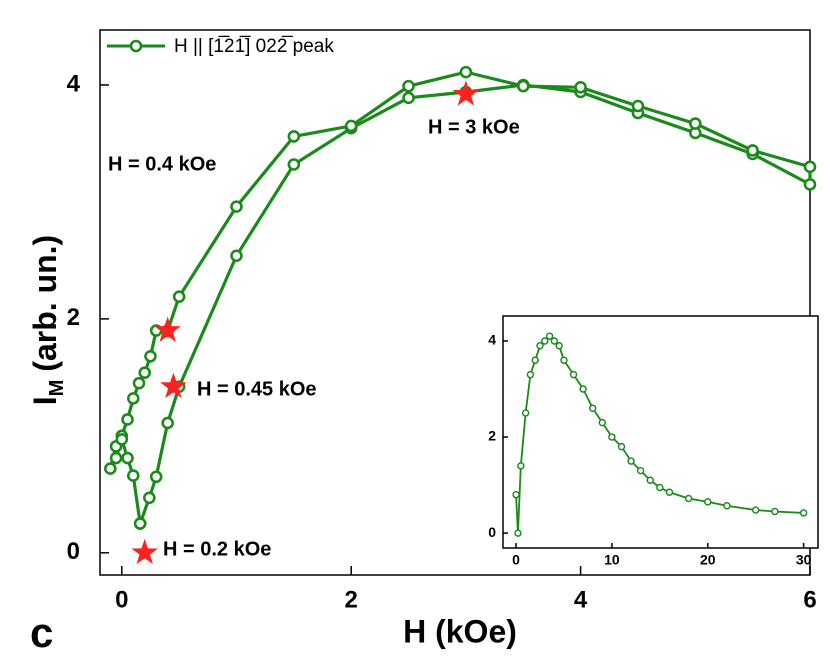 This screenshot has height=664, width=830. What do you see at coordinates (474, 127) in the screenshot?
I see `annotation: H = 3 kOe` at bounding box center [474, 127].